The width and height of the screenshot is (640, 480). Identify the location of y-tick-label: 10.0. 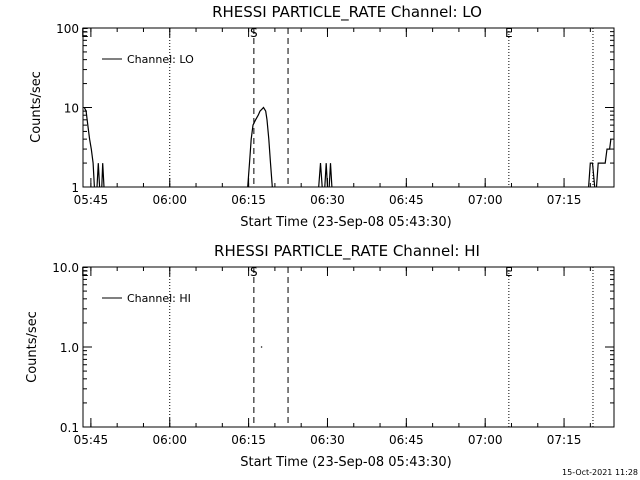
(65, 268).